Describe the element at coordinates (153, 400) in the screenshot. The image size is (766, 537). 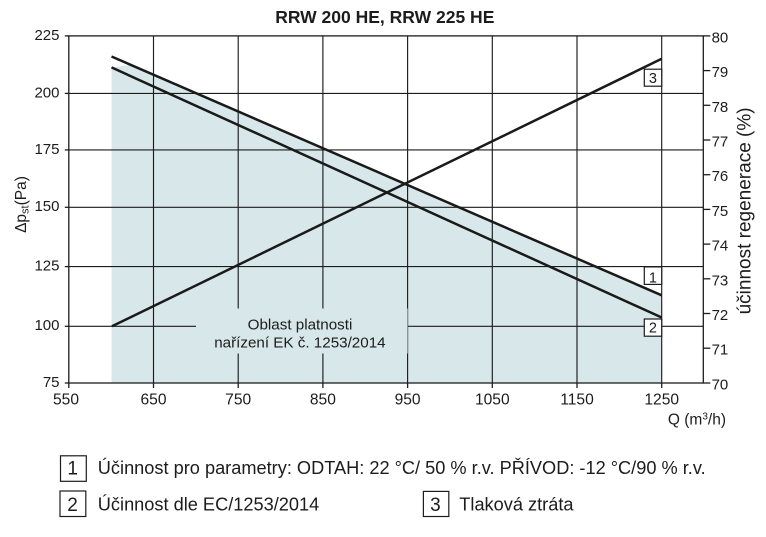
I see `svg-text: 650` at that location.